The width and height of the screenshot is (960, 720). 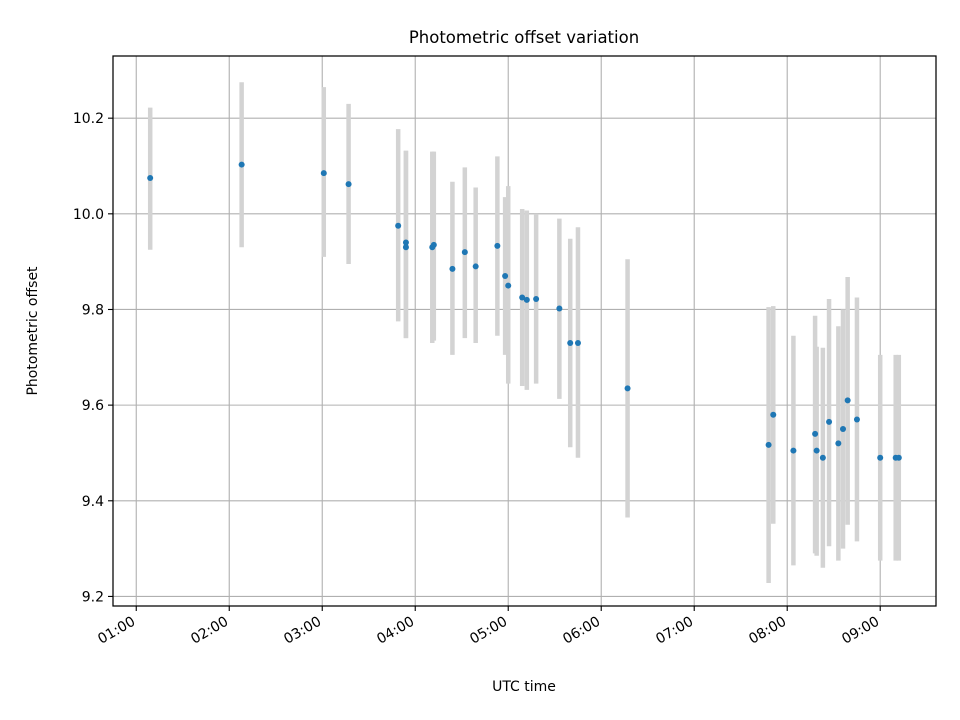 What do you see at coordinates (88, 119) in the screenshot?
I see `y-tick-label: 10.2` at bounding box center [88, 119].